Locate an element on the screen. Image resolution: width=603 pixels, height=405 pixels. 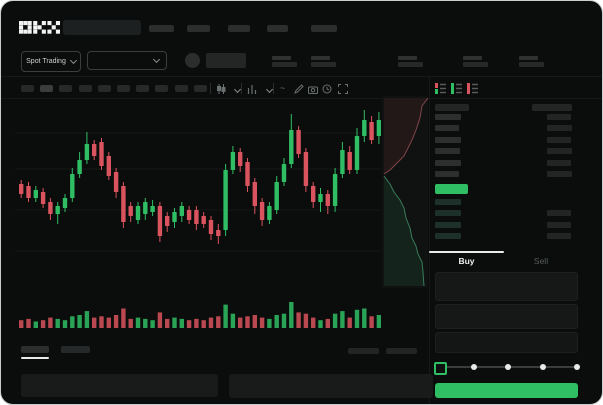
market-type-label: Spot Trading is located at coordinates (46, 61).